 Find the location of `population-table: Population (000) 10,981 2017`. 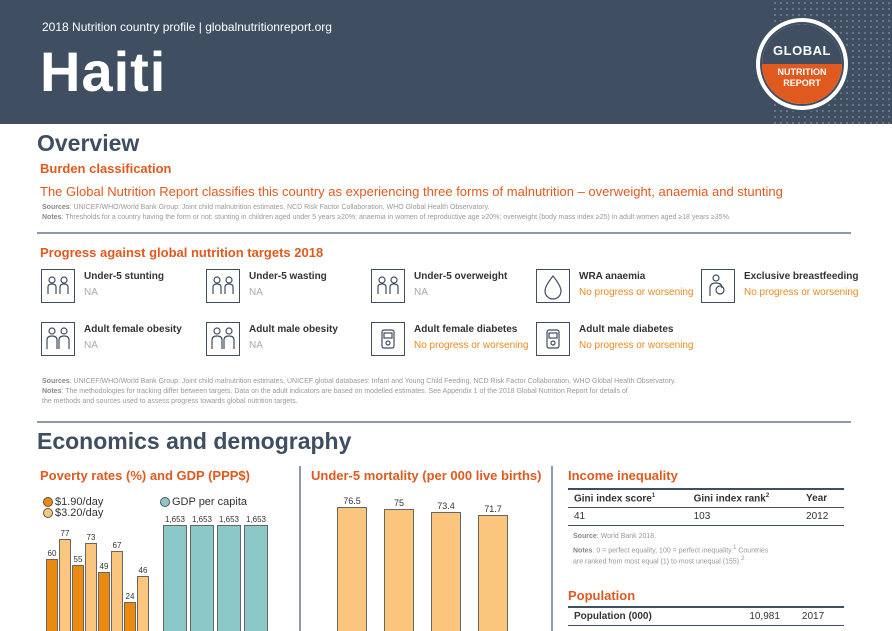

population-table: Population (000) 10,981 2017 is located at coordinates (706, 616).